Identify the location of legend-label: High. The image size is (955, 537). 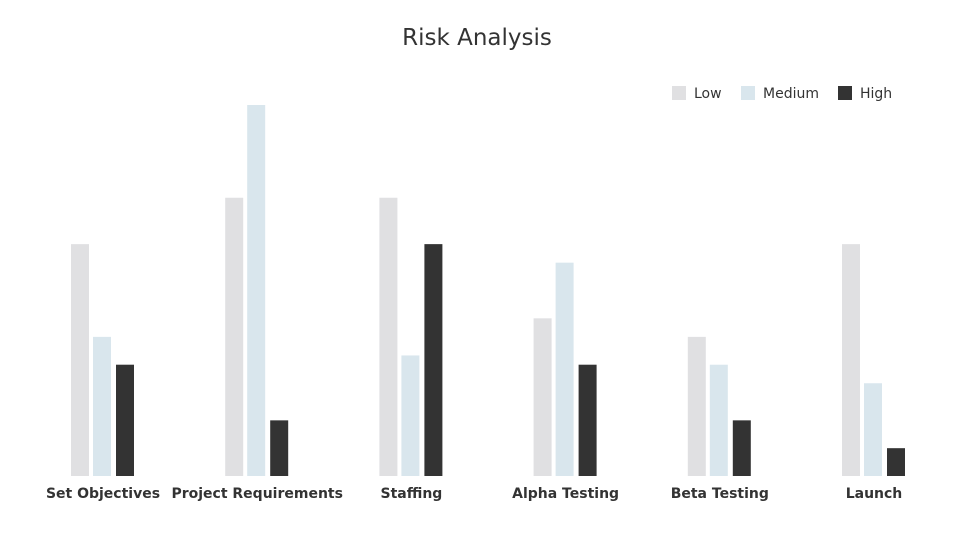
(876, 94).